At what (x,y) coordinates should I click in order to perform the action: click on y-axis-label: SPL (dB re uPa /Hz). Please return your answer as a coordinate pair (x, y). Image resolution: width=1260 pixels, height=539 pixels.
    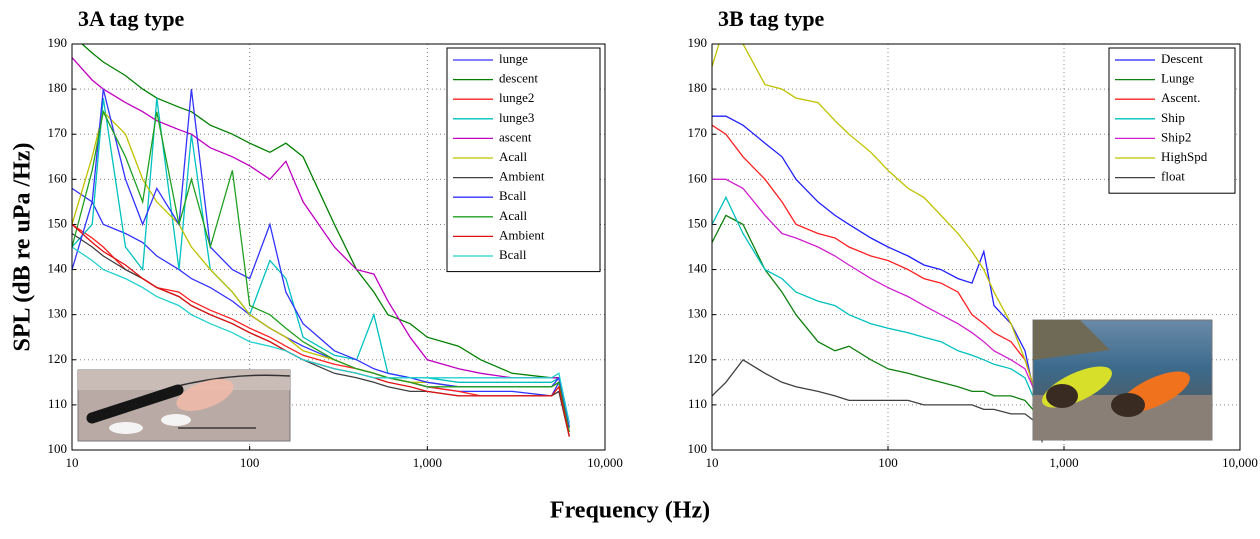
    Looking at the image, I should click on (23, 247).